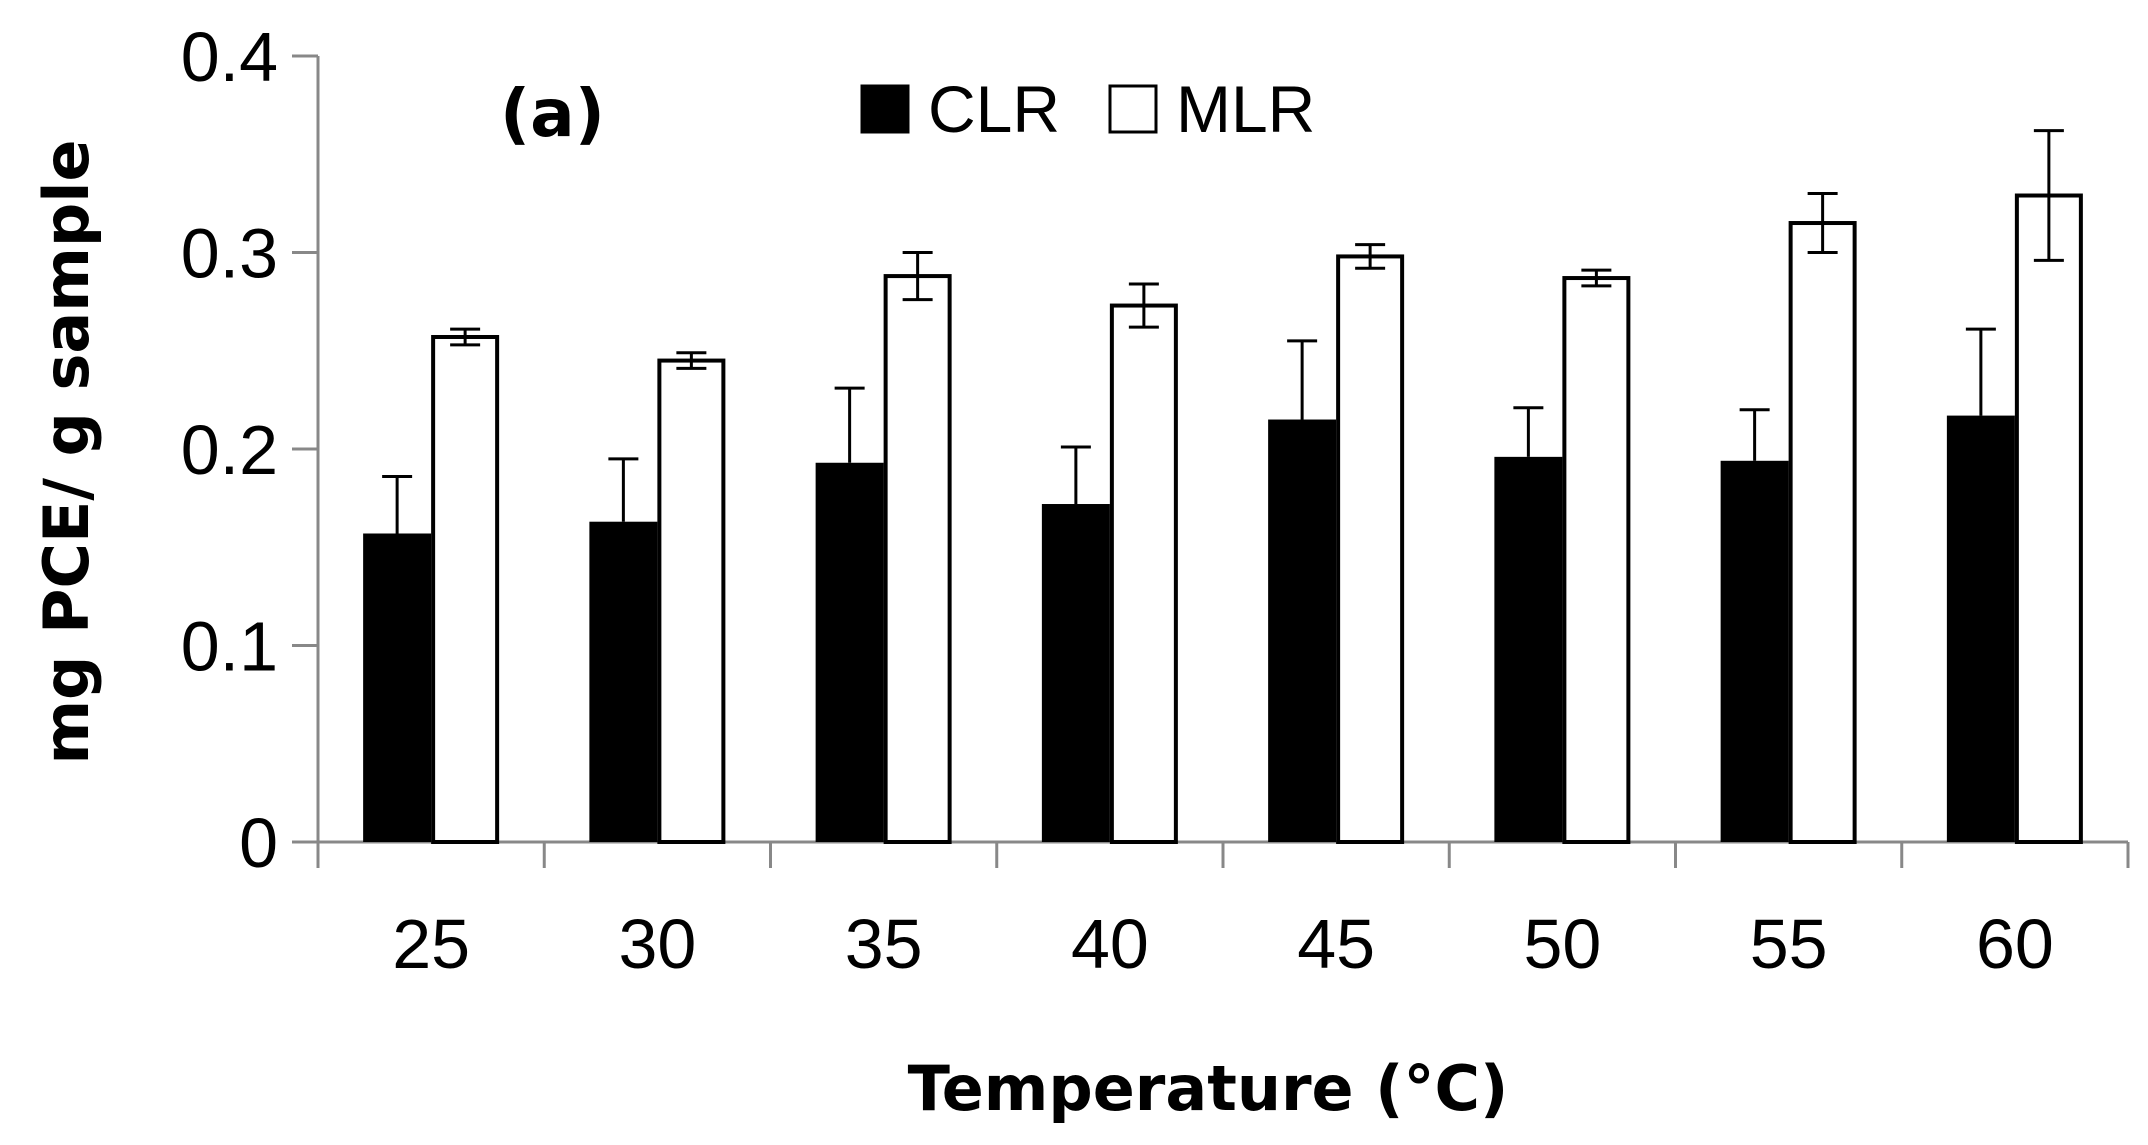 The height and width of the screenshot is (1145, 2148). I want to click on y-tick-label: 0.3, so click(229, 254).